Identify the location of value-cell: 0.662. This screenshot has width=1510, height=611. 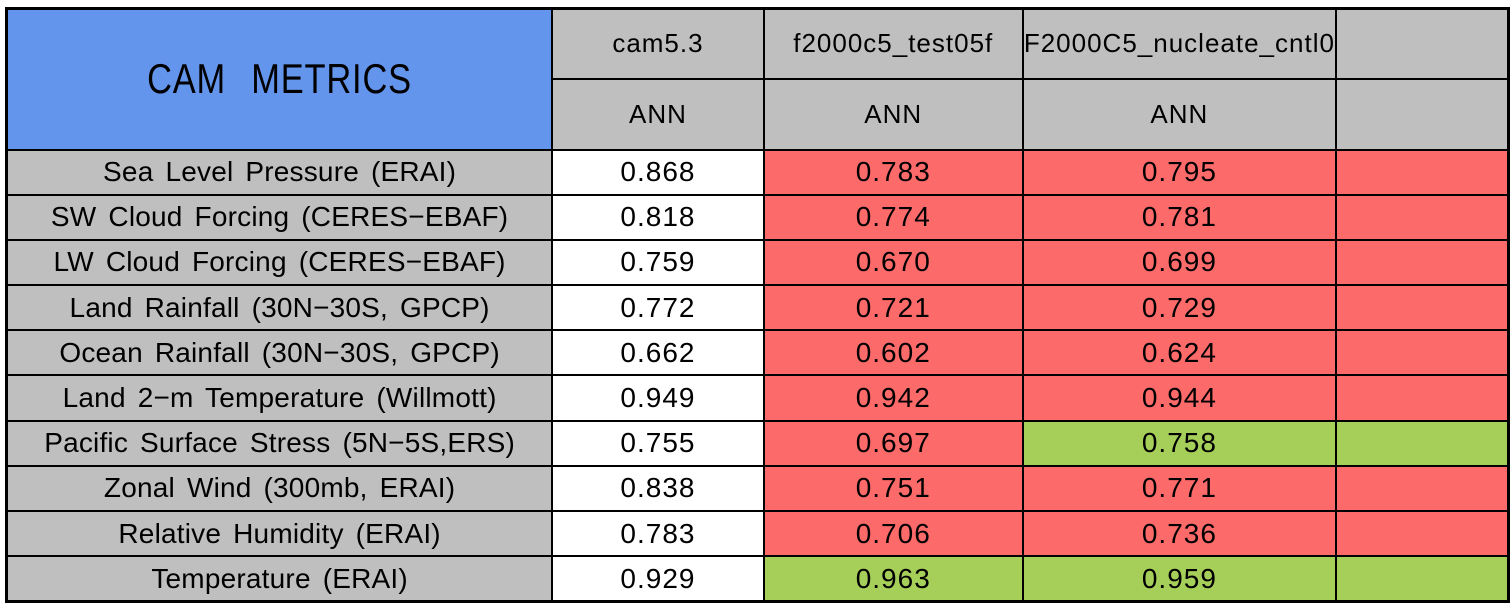
(658, 353).